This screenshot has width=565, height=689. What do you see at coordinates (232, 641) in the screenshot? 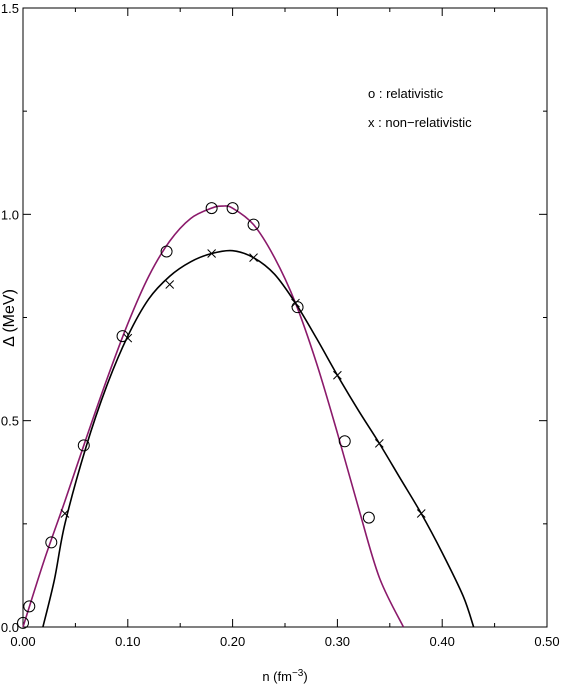
I see `x-tick-label: 0.20` at bounding box center [232, 641].